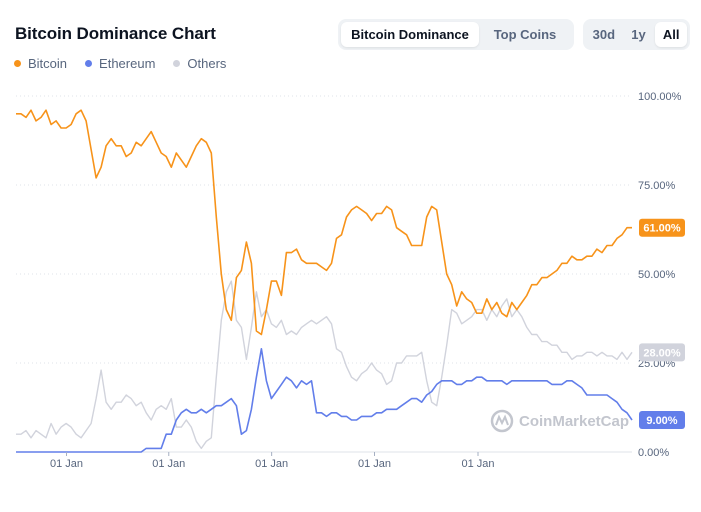  I want to click on legend-item-ethereum: Ethereum, so click(120, 63).